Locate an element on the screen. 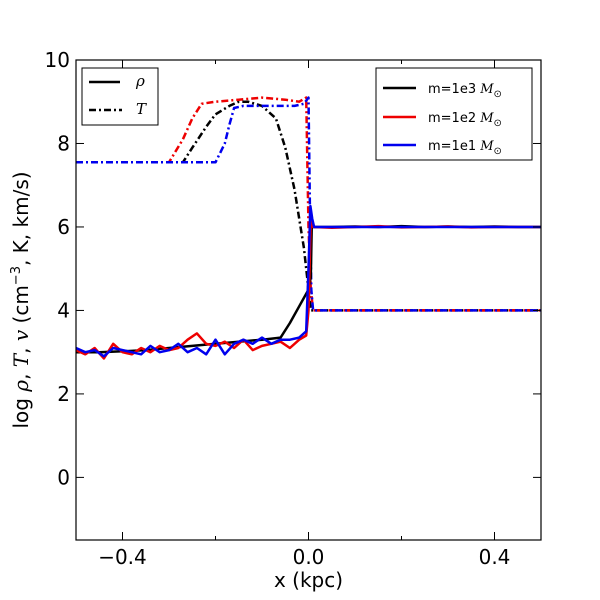 This screenshot has height=600, width=600. legend-m1e2-unit: M is located at coordinates (486, 118).